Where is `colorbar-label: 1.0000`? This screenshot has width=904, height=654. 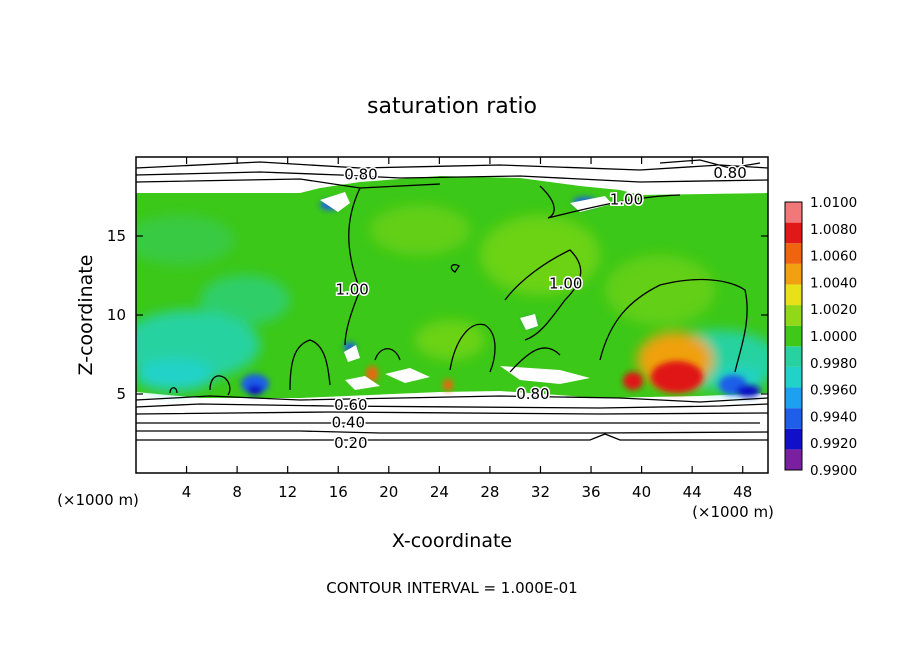
colorbar-label: 1.0000 is located at coordinates (833, 337).